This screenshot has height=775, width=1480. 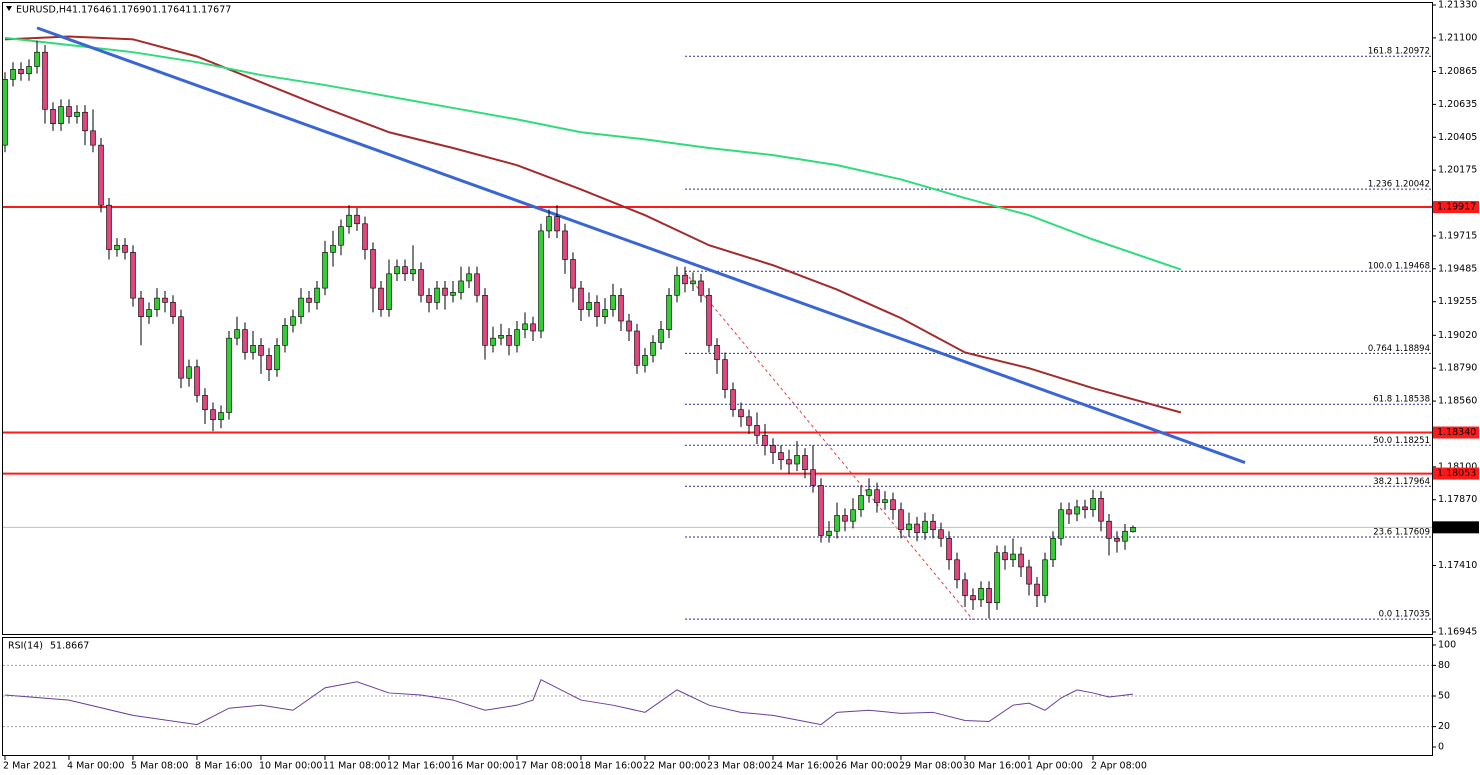 What do you see at coordinates (1447, 645) in the screenshot?
I see `rsi-tick-label: 100` at bounding box center [1447, 645].